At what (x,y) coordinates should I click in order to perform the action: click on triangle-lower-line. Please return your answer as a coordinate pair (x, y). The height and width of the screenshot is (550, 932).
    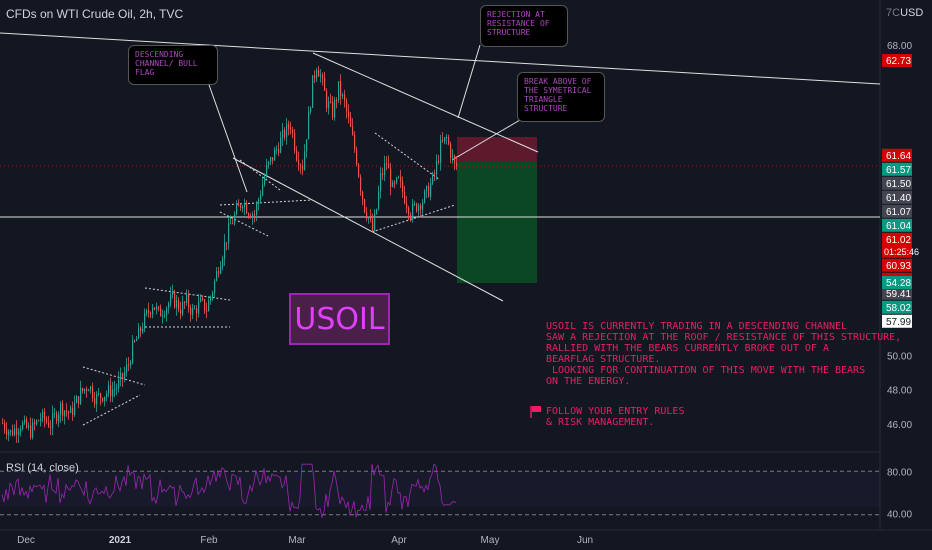
    Looking at the image, I should click on (413, 218).